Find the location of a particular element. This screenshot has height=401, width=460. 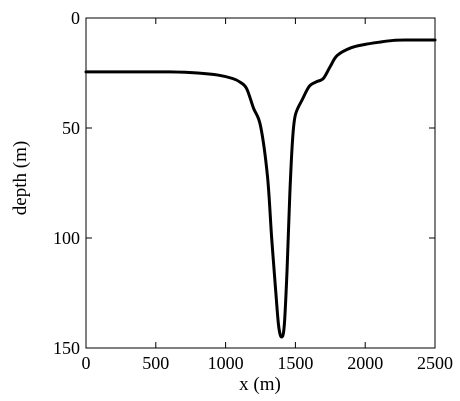

y-tick-label: 150 is located at coordinates (66, 348).